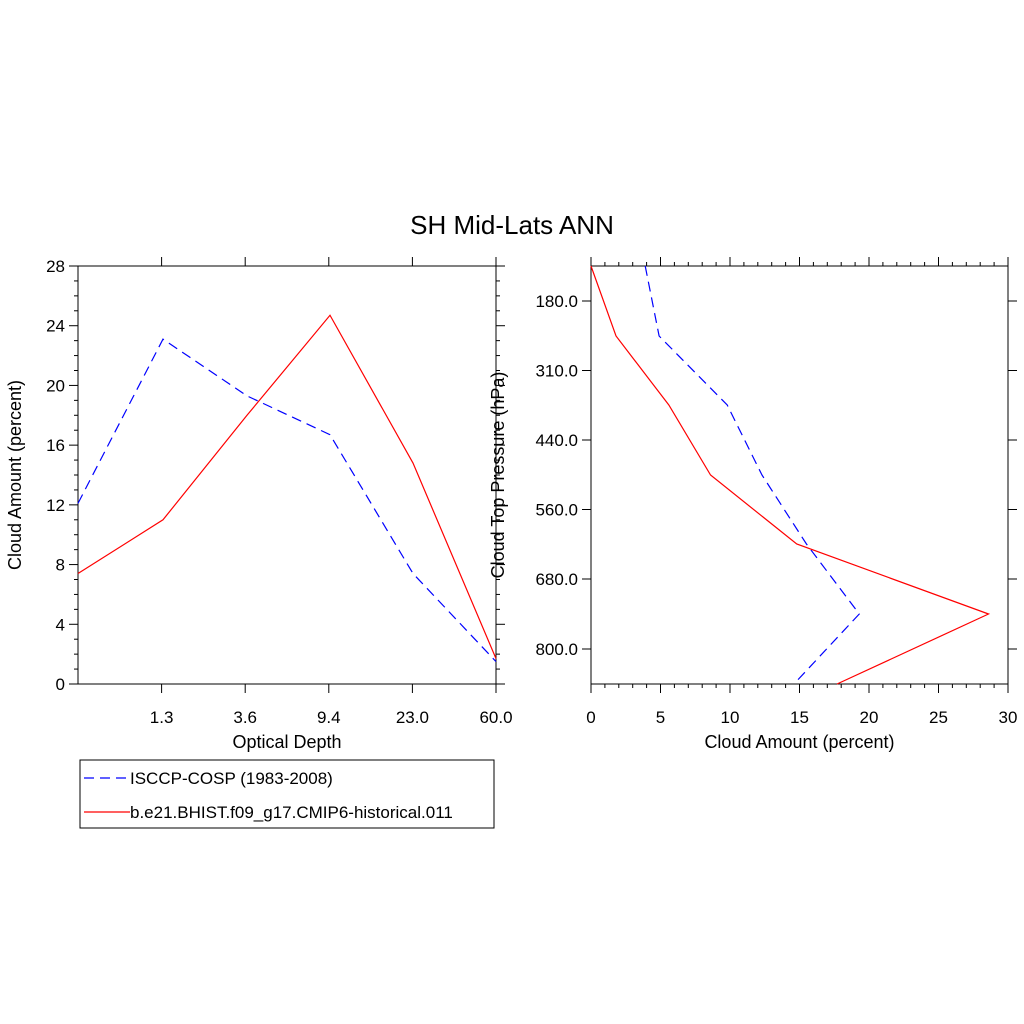 The width and height of the screenshot is (1024, 1024). What do you see at coordinates (799, 742) in the screenshot?
I see `right-x-axis-title: Cloud Amount (percent)` at bounding box center [799, 742].